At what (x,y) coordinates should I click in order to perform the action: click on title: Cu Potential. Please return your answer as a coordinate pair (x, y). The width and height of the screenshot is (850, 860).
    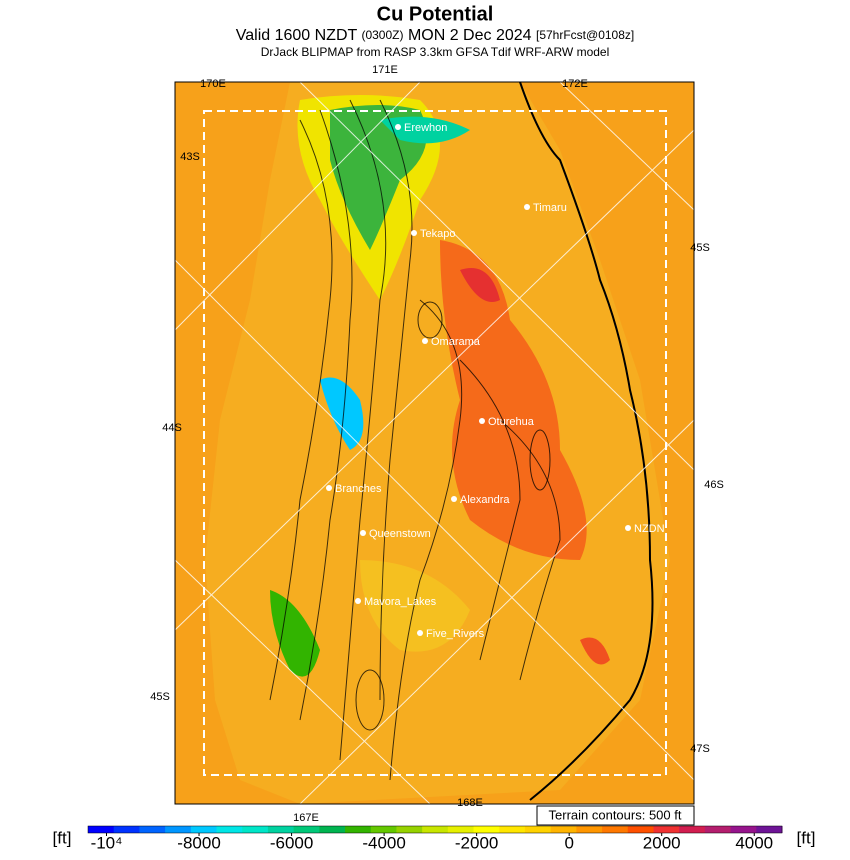
    Looking at the image, I should click on (435, 14).